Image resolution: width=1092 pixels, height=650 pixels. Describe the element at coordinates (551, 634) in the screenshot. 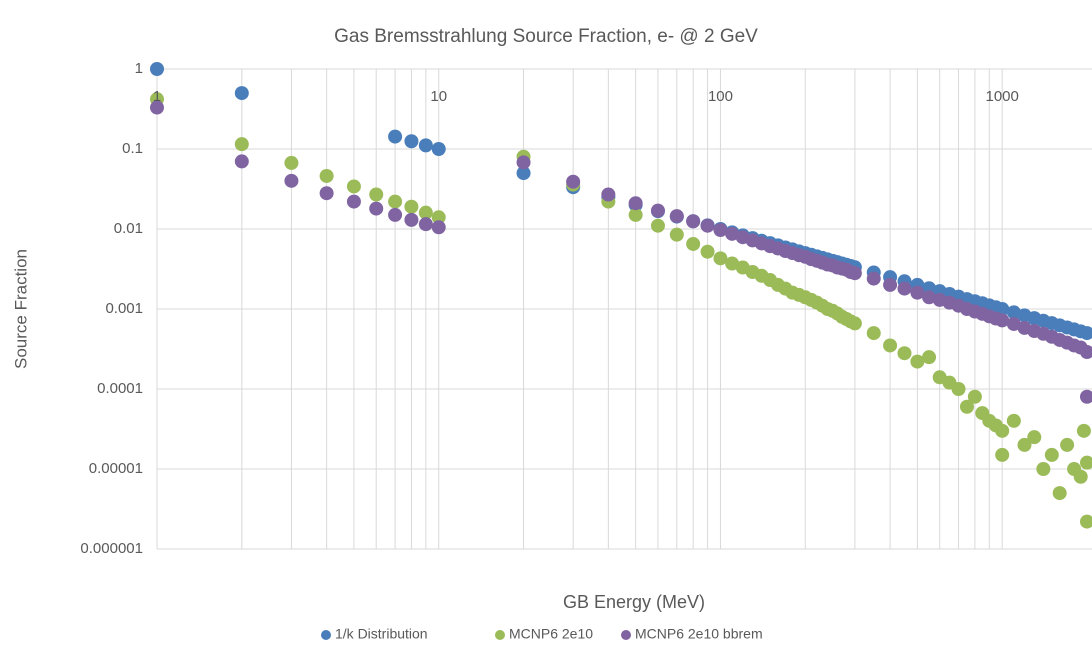

I see `legend-label: MCNP6 2e10` at that location.